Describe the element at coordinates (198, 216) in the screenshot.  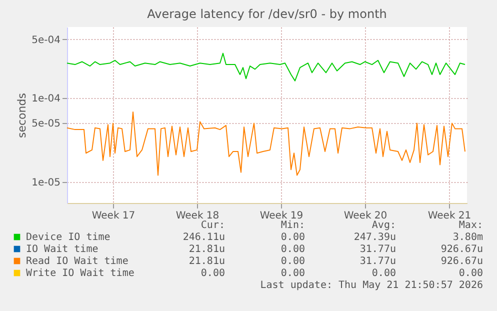
I see `x-tick-label: Week 18` at that location.